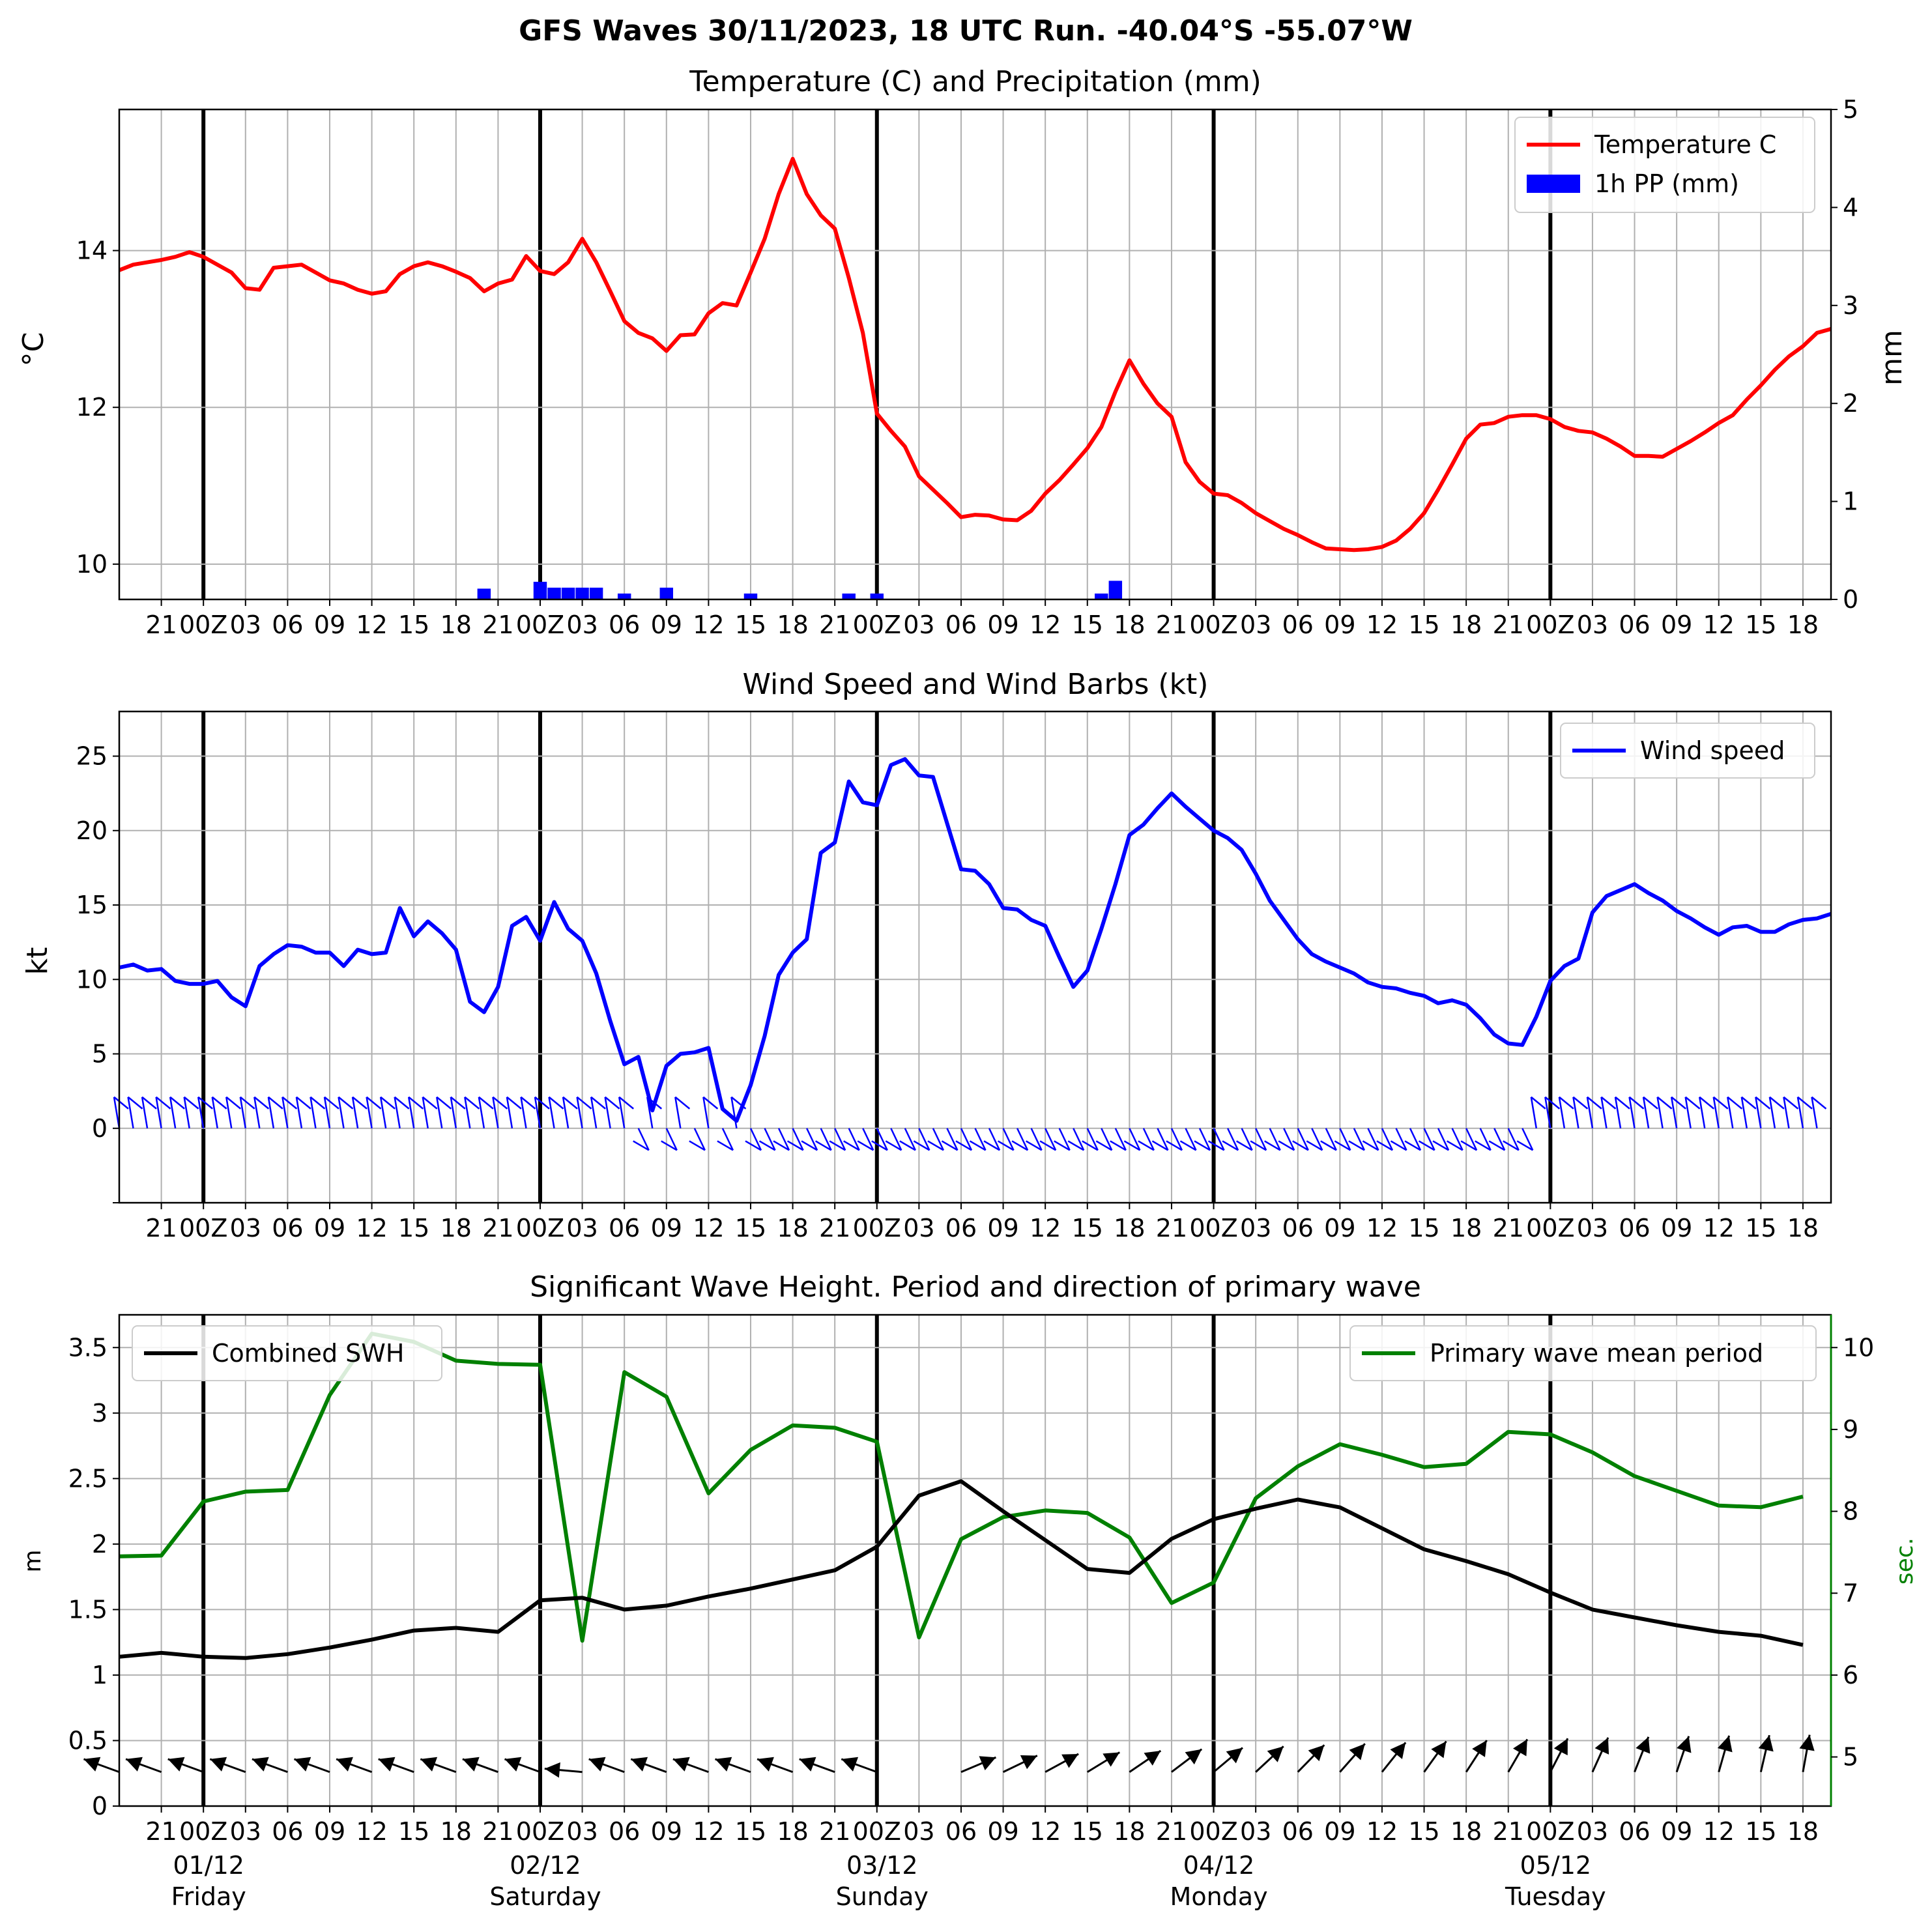 This screenshot has height=1924, width=1932. I want to click on day-name-label: Monday, so click(1219, 1896).